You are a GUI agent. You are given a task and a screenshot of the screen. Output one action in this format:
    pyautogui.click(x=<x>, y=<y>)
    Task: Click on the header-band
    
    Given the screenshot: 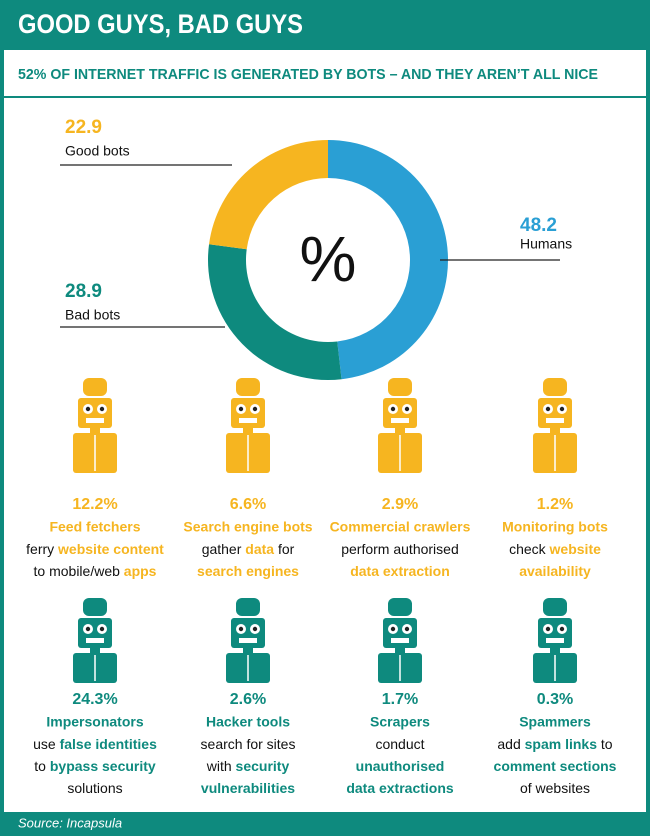 What is the action you would take?
    pyautogui.click(x=325, y=25)
    